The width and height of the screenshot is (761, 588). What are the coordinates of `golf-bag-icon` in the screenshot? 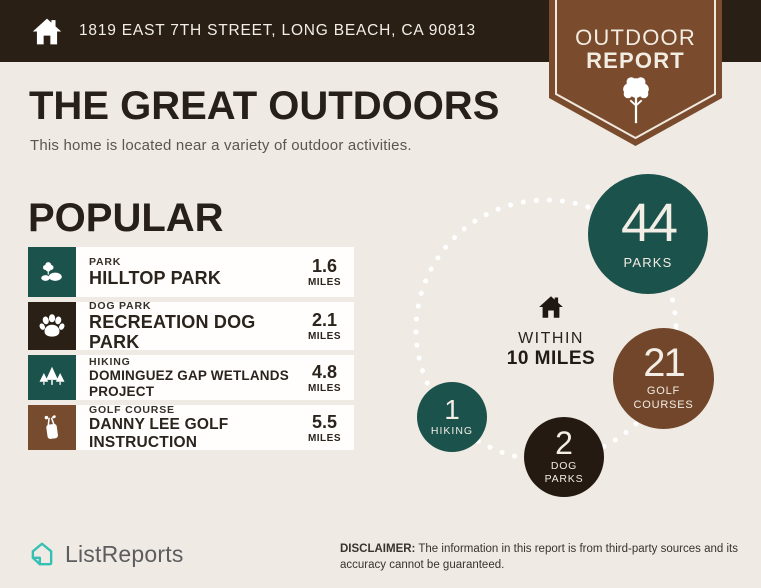 It's located at (51, 426).